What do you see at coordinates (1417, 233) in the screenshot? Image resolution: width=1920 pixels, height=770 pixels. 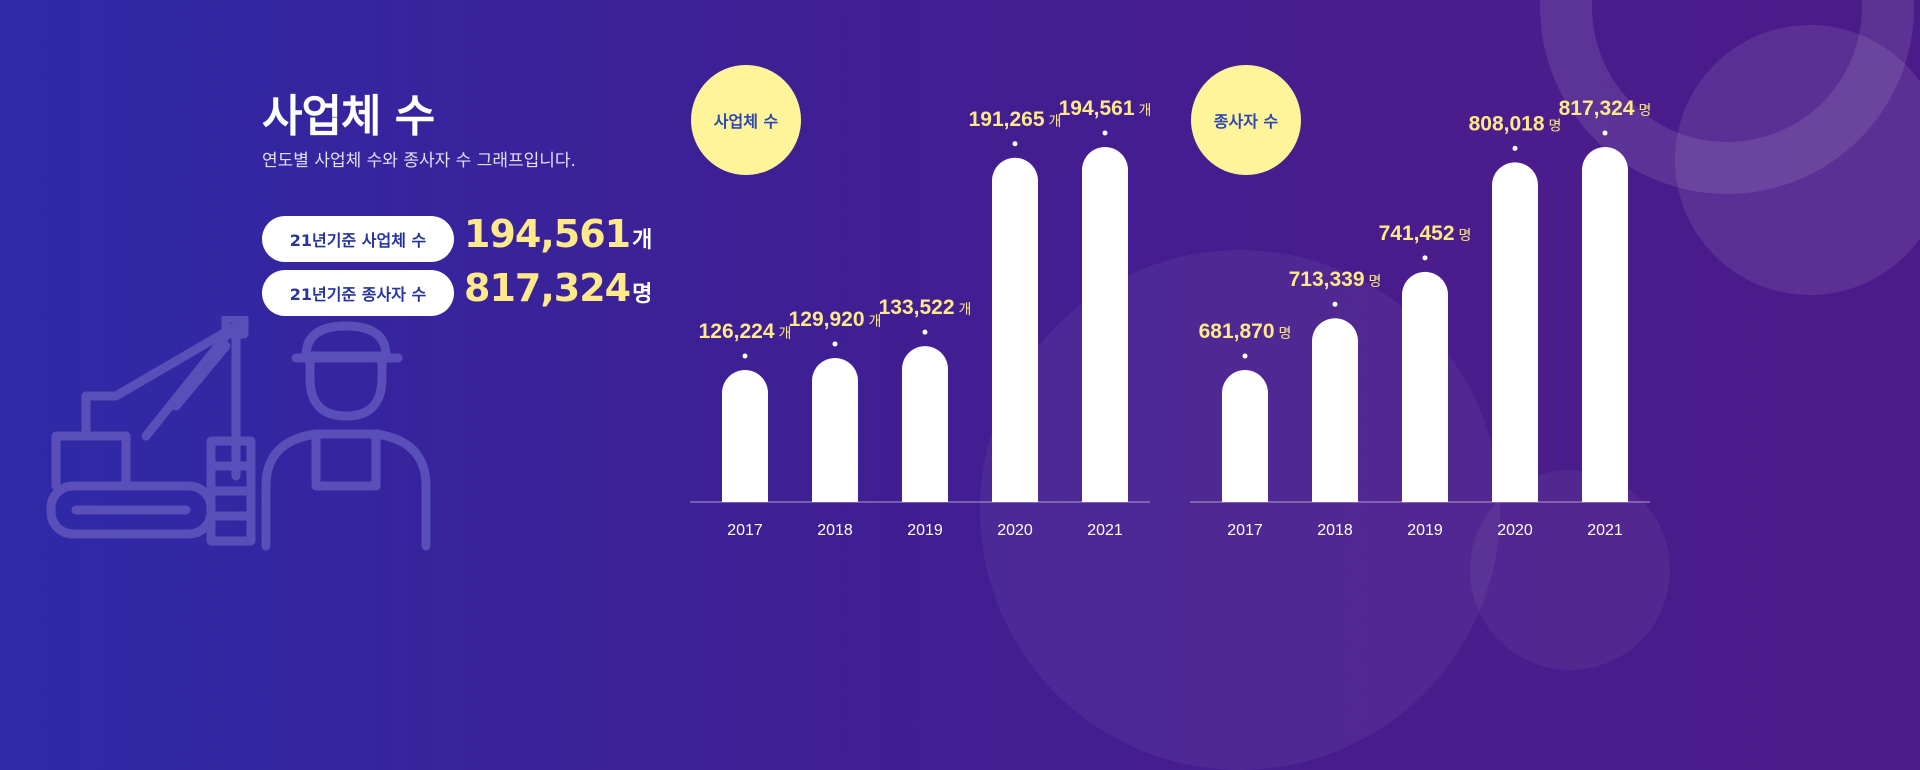 I see `data-label-number: 741,452` at bounding box center [1417, 233].